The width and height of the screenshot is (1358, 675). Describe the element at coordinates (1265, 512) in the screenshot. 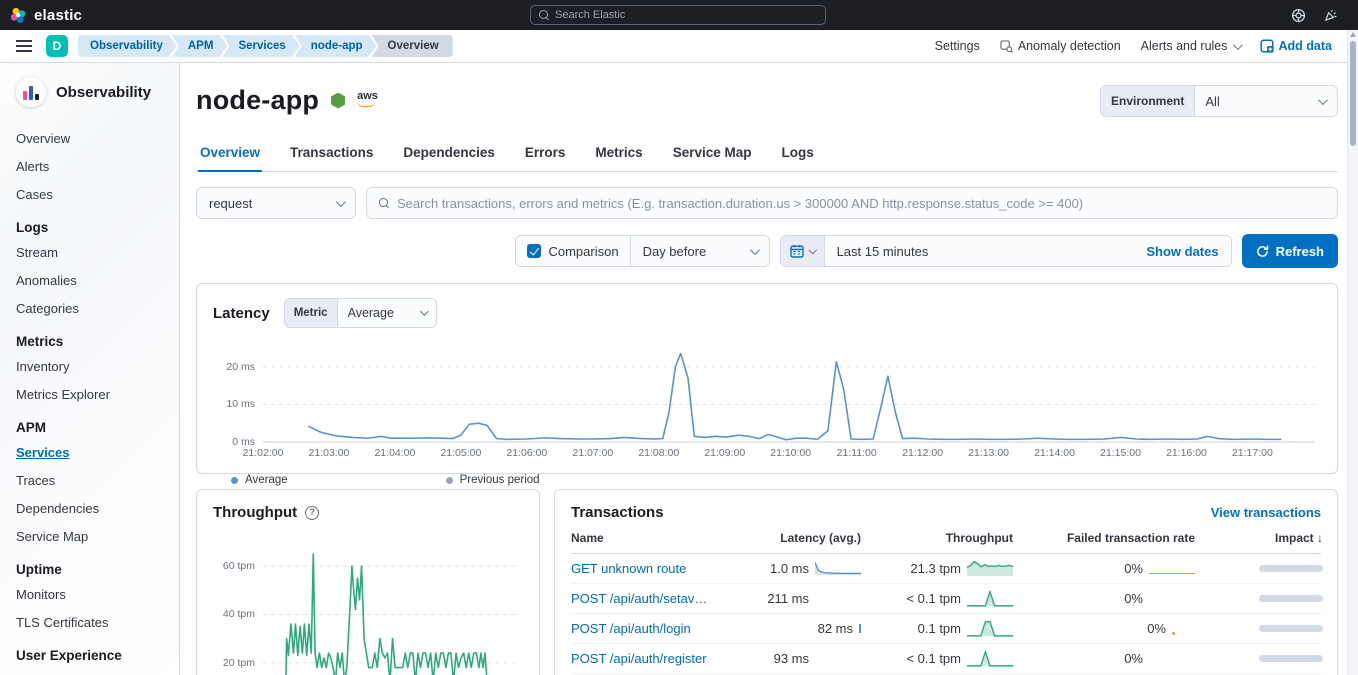

I see `view-transactions-link: View transactions` at that location.